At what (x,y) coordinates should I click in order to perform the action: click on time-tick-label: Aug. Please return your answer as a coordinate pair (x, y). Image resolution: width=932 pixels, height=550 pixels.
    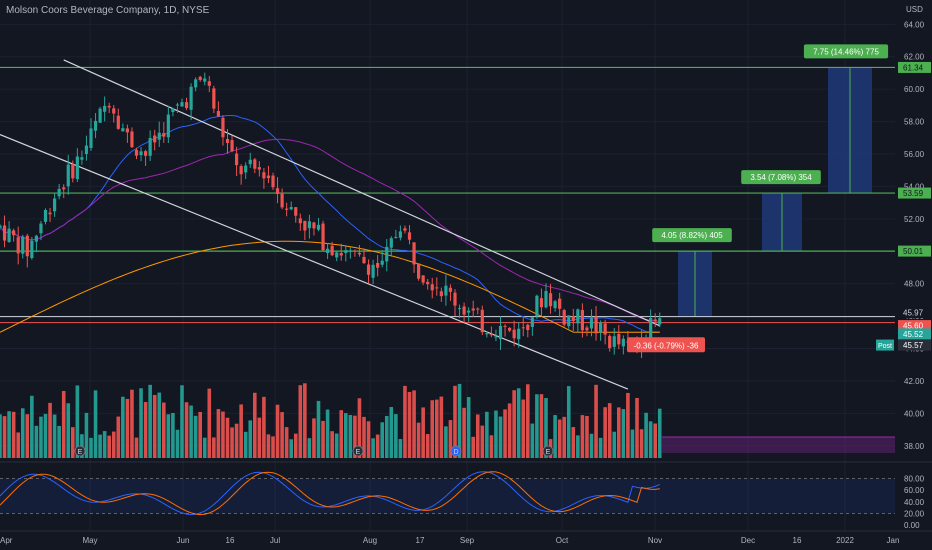
    Looking at the image, I should click on (370, 540).